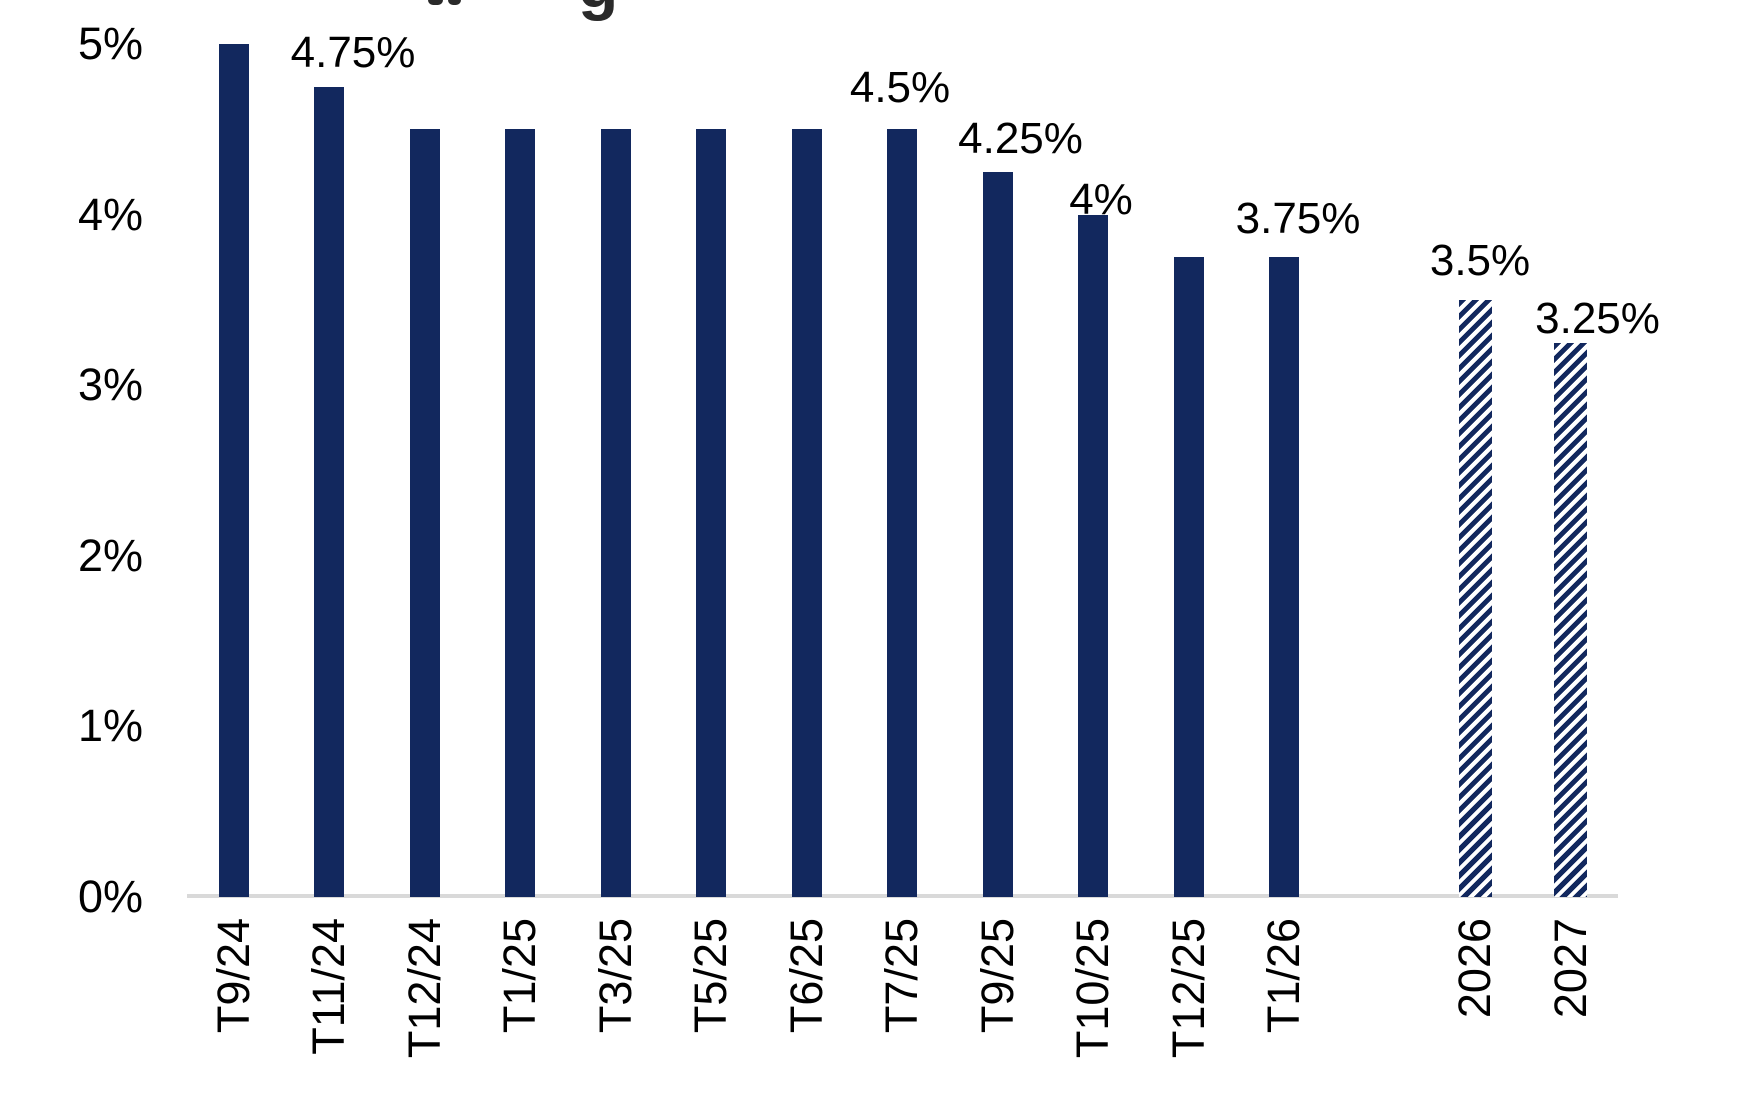 Image resolution: width=1737 pixels, height=1106 pixels. Describe the element at coordinates (1020, 138) in the screenshot. I see `bar-value-label: 4.25%` at that location.